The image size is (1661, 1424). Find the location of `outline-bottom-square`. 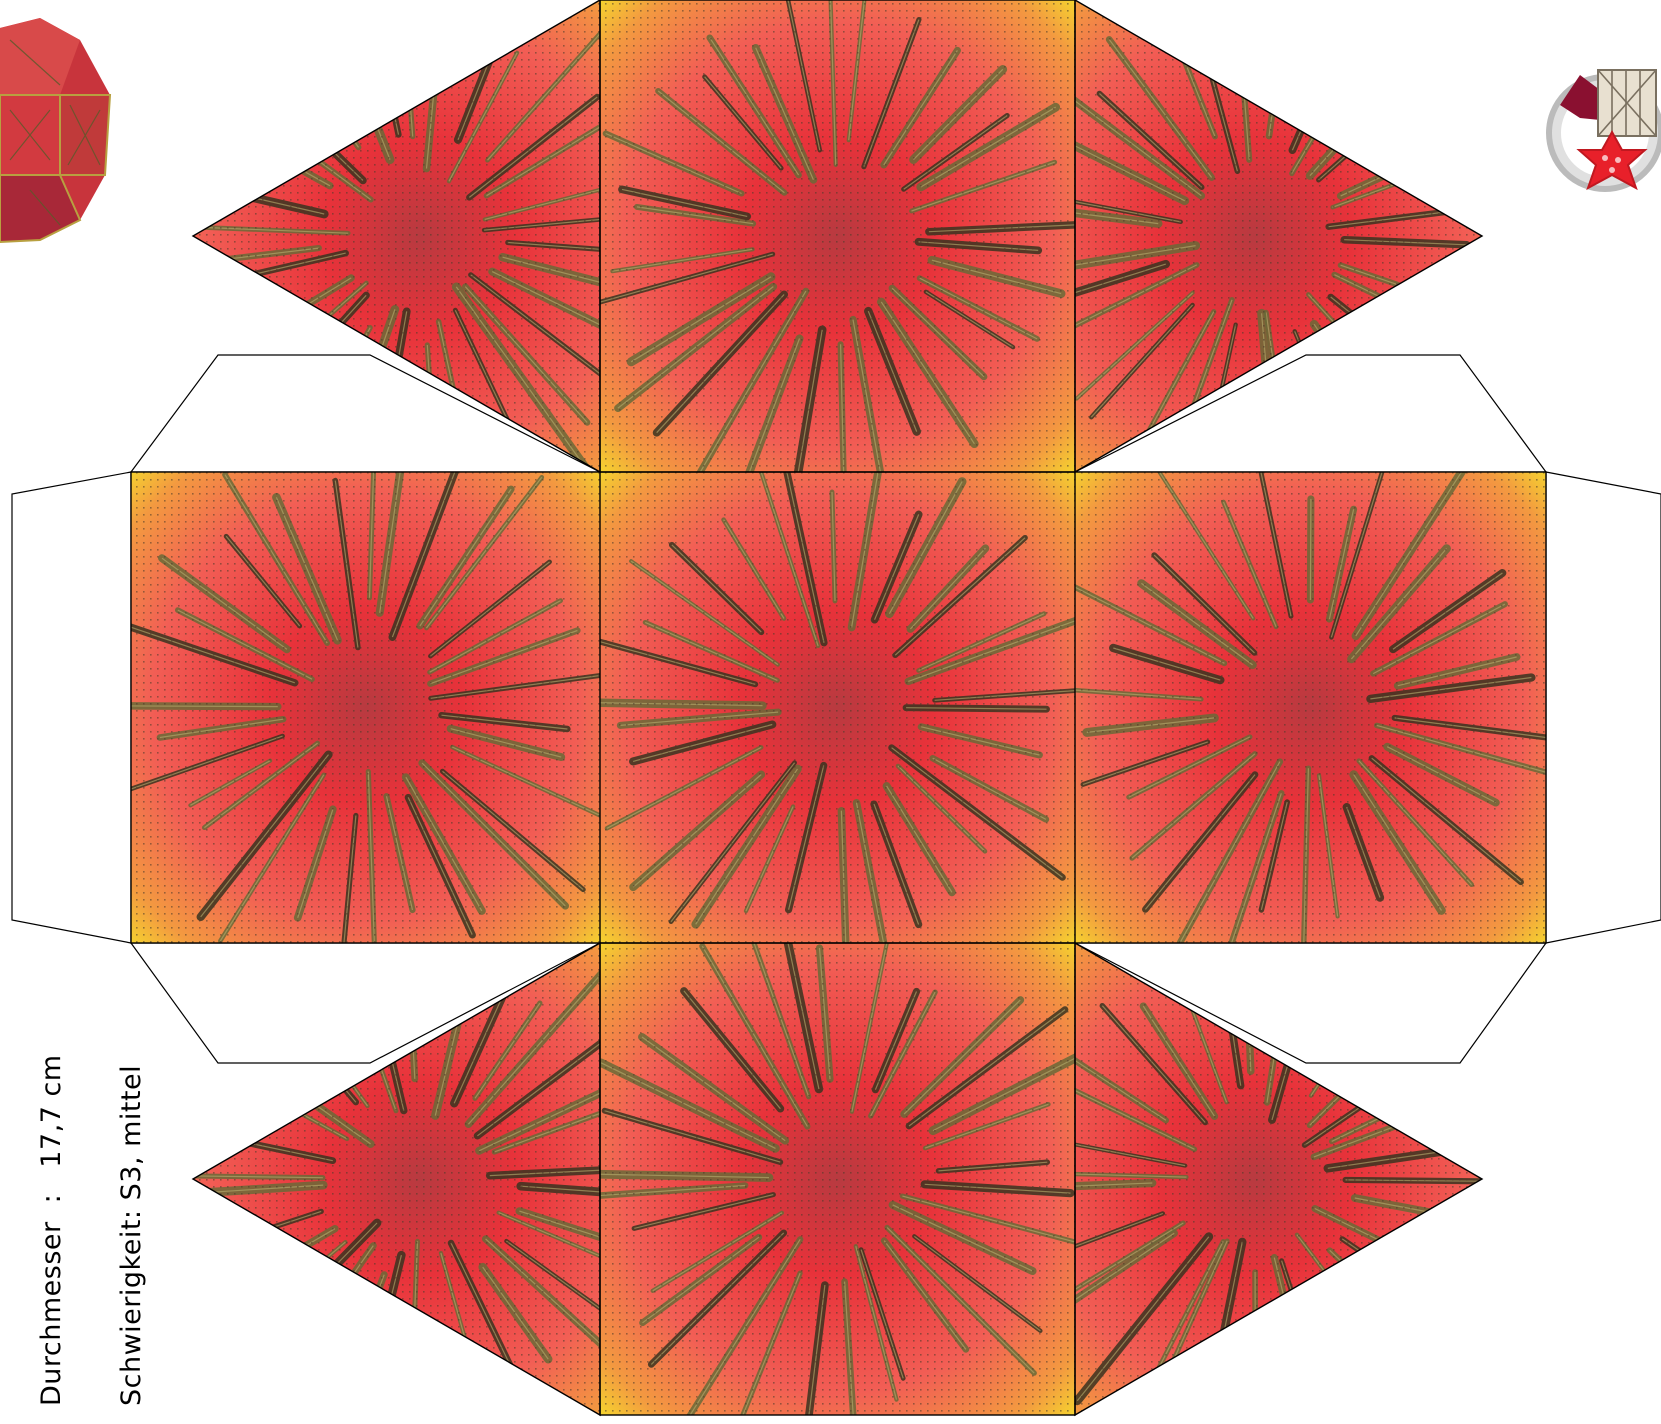

outline-bottom-square is located at coordinates (837, 1179).